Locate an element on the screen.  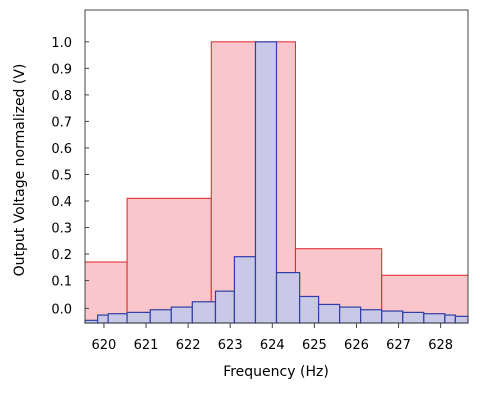
y-axis-ticks: 0.0 0.1 0.2 0.3 0.4 0.5 0.6 0.7 0.8 0.9 1.0 is located at coordinates (70, 176).